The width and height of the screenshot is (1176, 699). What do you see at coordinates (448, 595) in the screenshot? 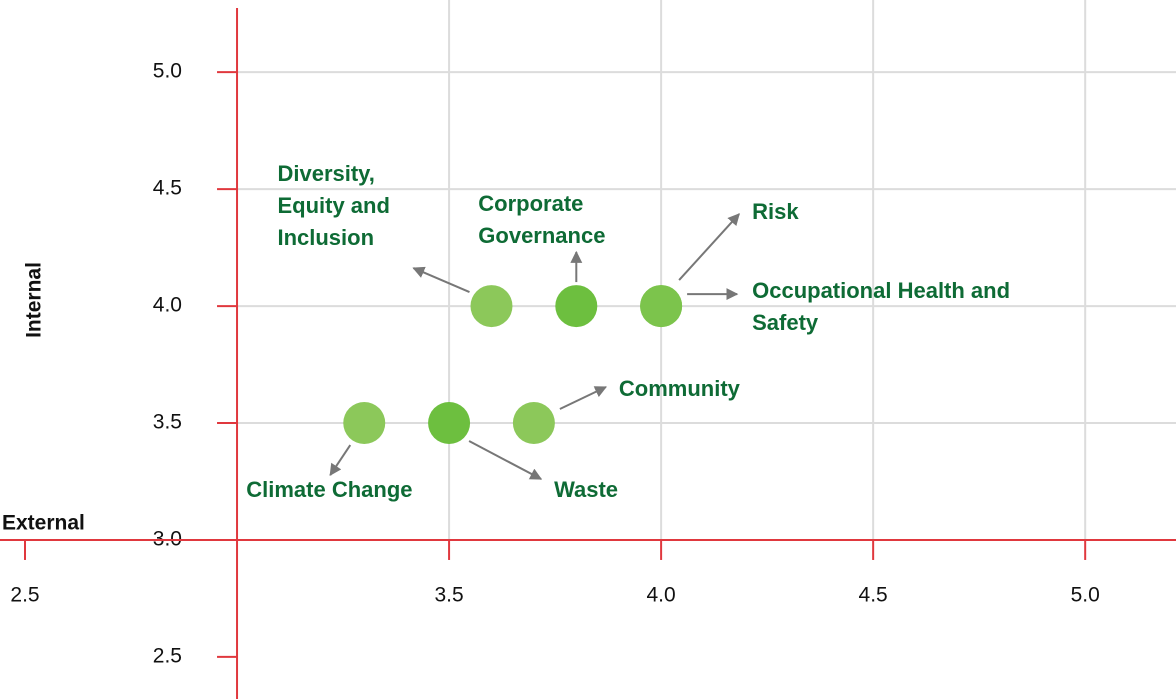
I see `x-tick-label: 3.5` at bounding box center [448, 595].